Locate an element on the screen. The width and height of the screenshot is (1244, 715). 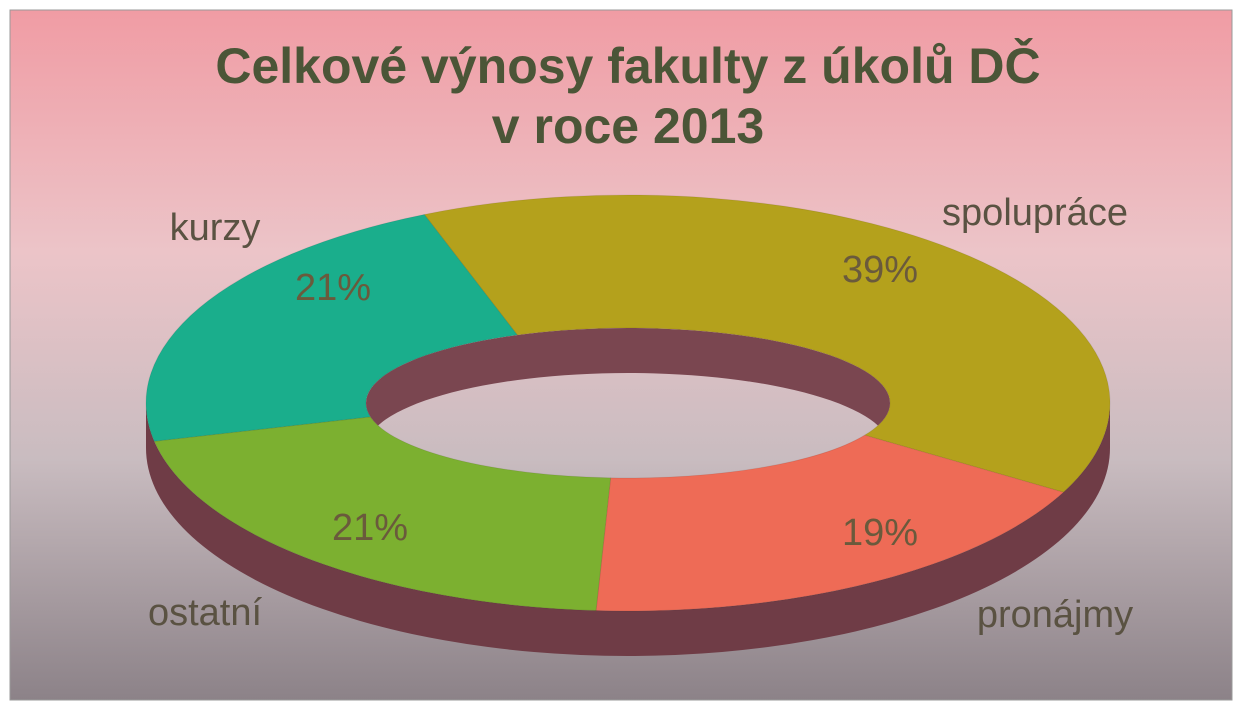
category-label: spolupráce is located at coordinates (1035, 213).